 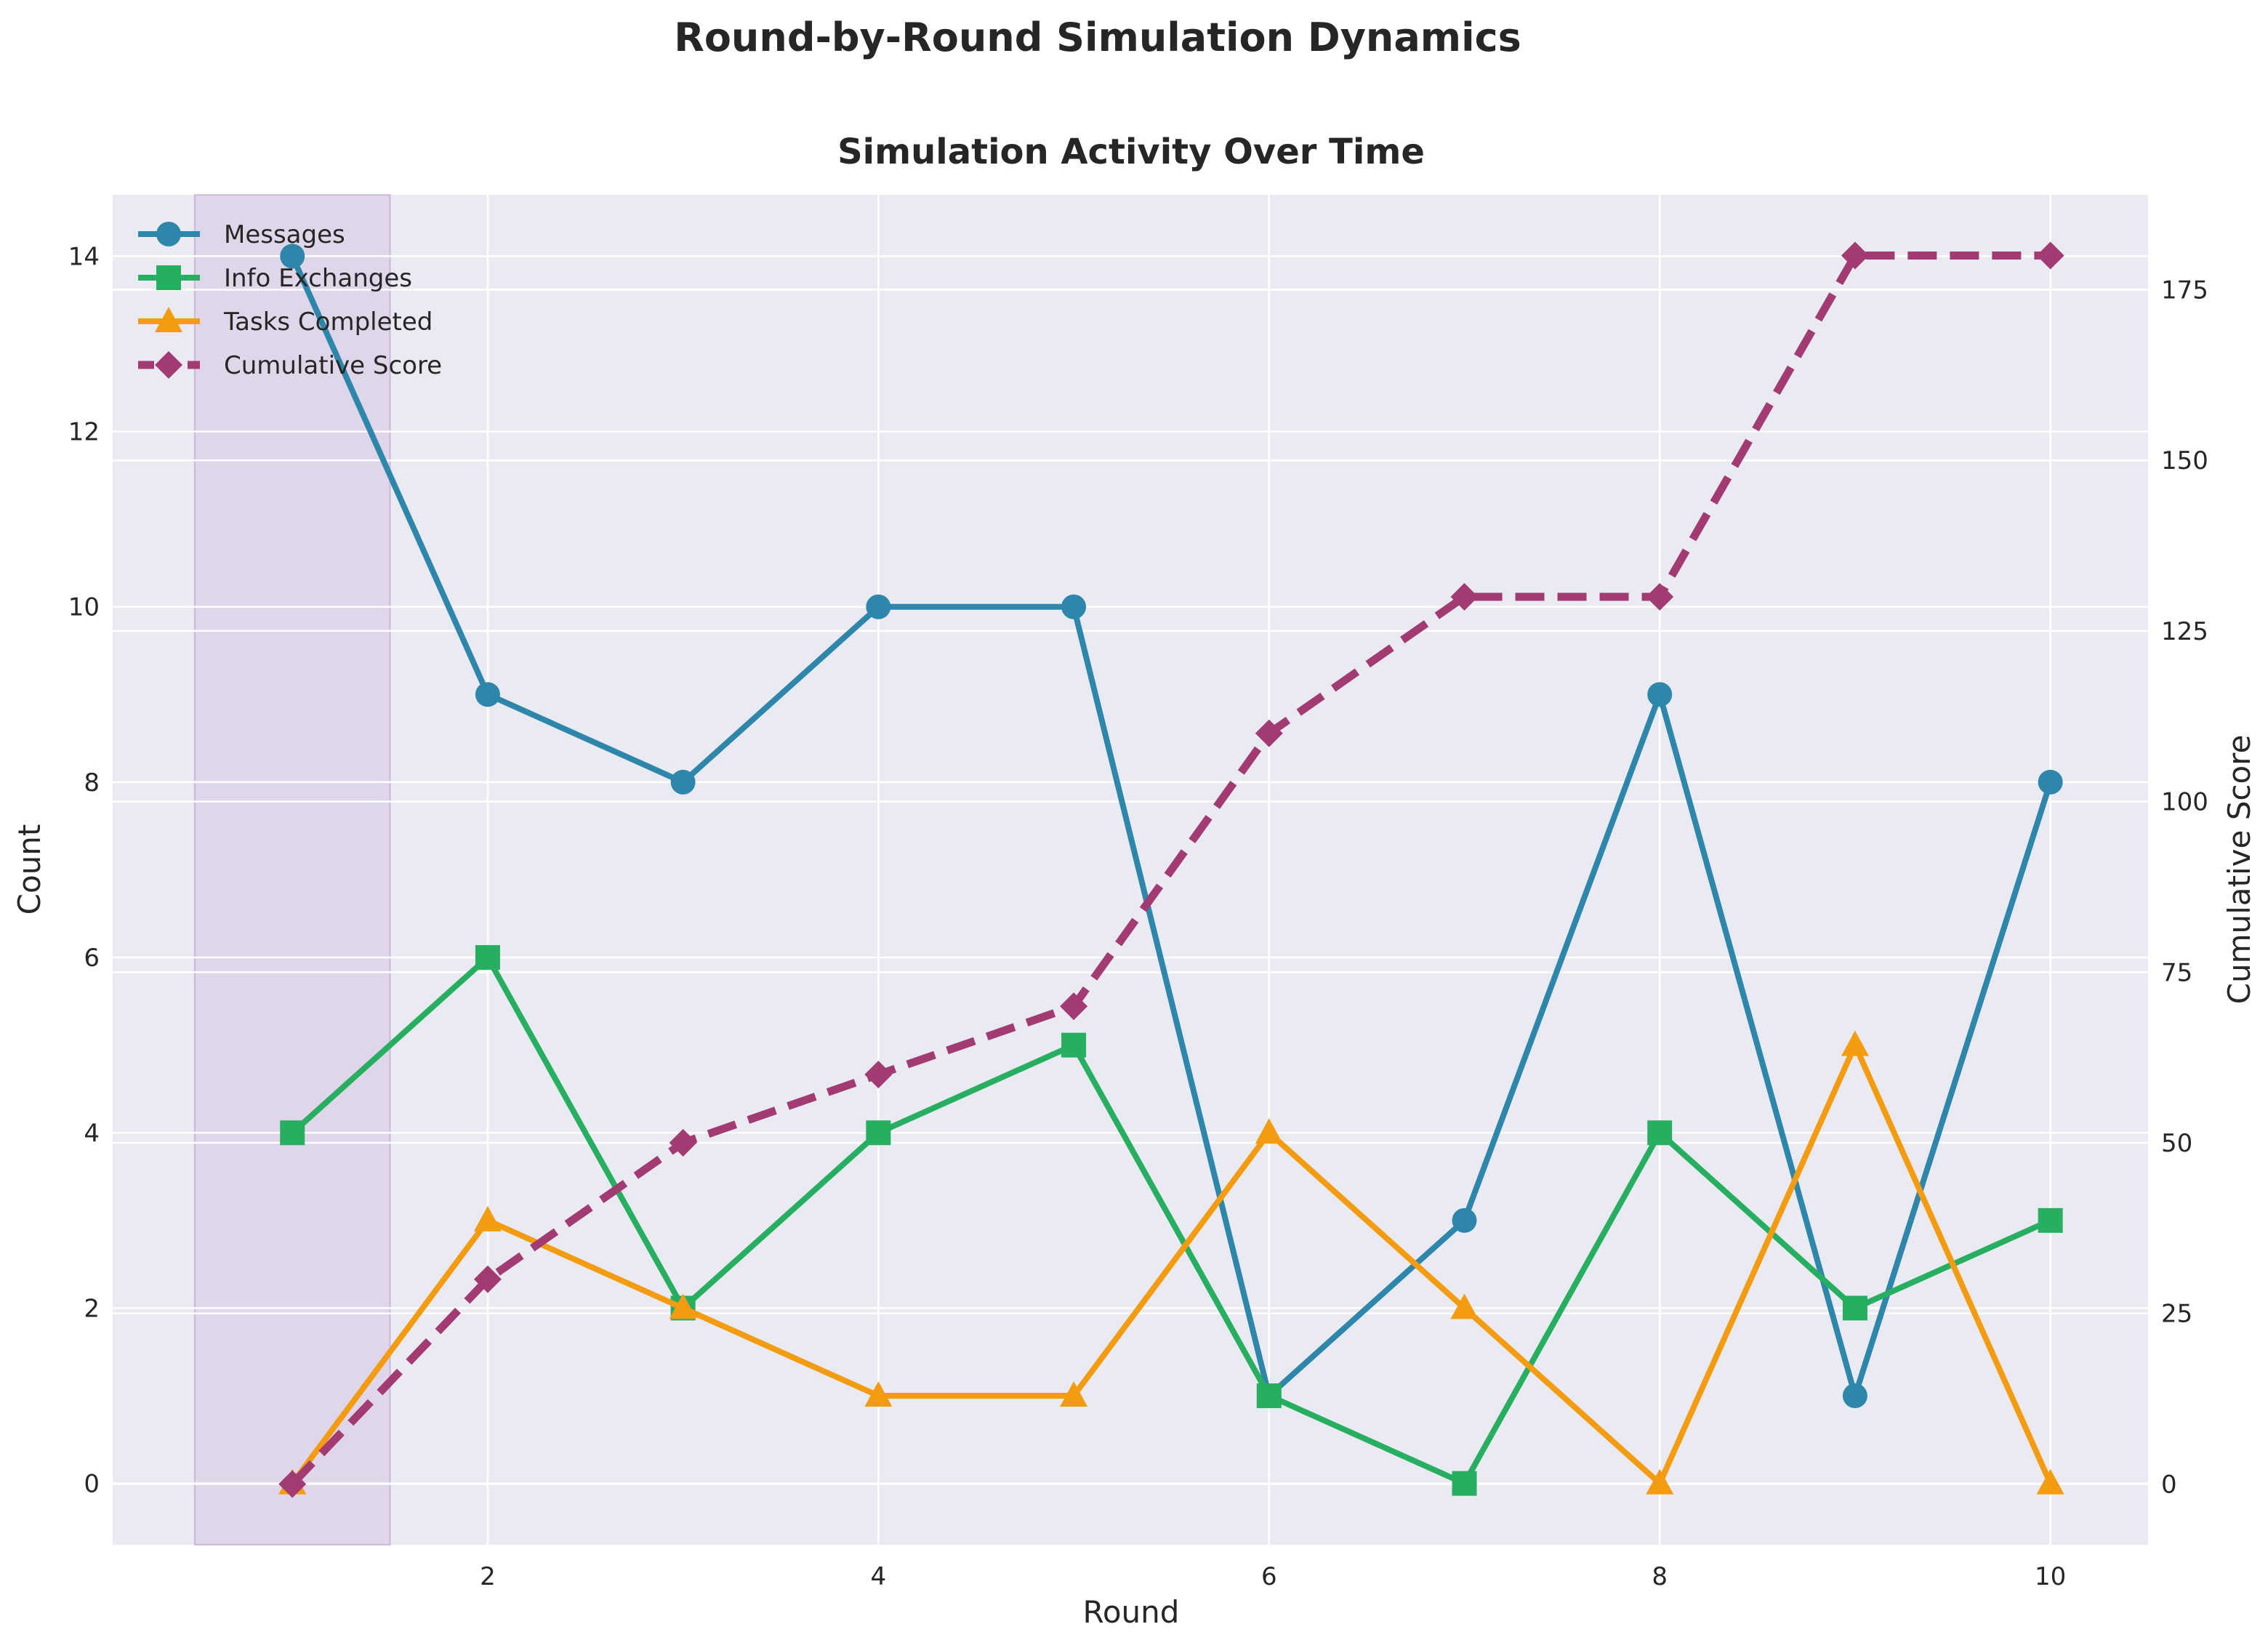 I want to click on y-tick-label: 0, so click(x=92, y=1484).